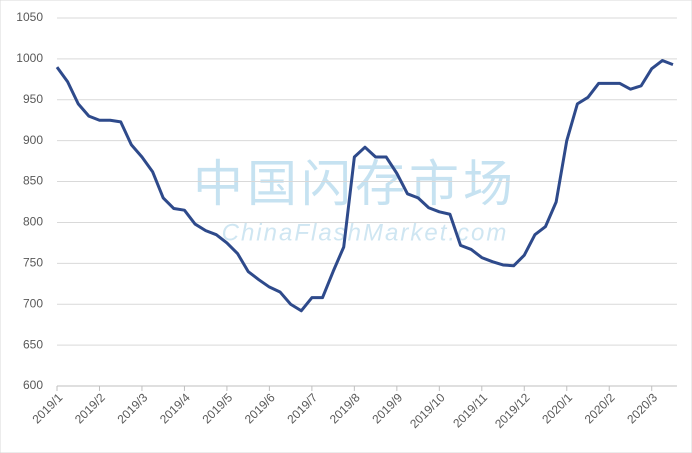 This screenshot has height=453, width=692. What do you see at coordinates (33, 99) in the screenshot?
I see `y-tick-label: 950` at bounding box center [33, 99].